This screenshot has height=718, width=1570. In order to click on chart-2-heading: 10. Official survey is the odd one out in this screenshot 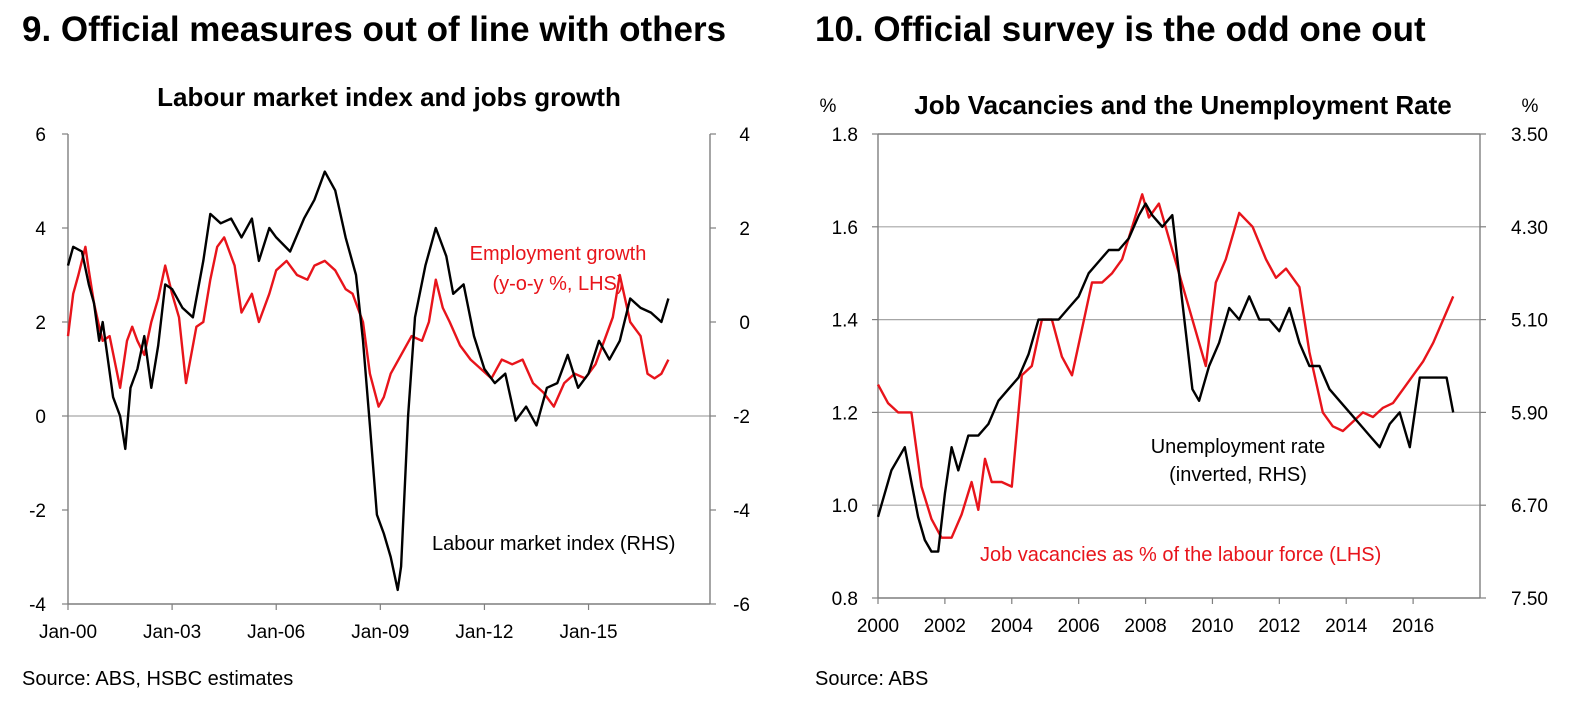, I will do `click(1120, 29)`.